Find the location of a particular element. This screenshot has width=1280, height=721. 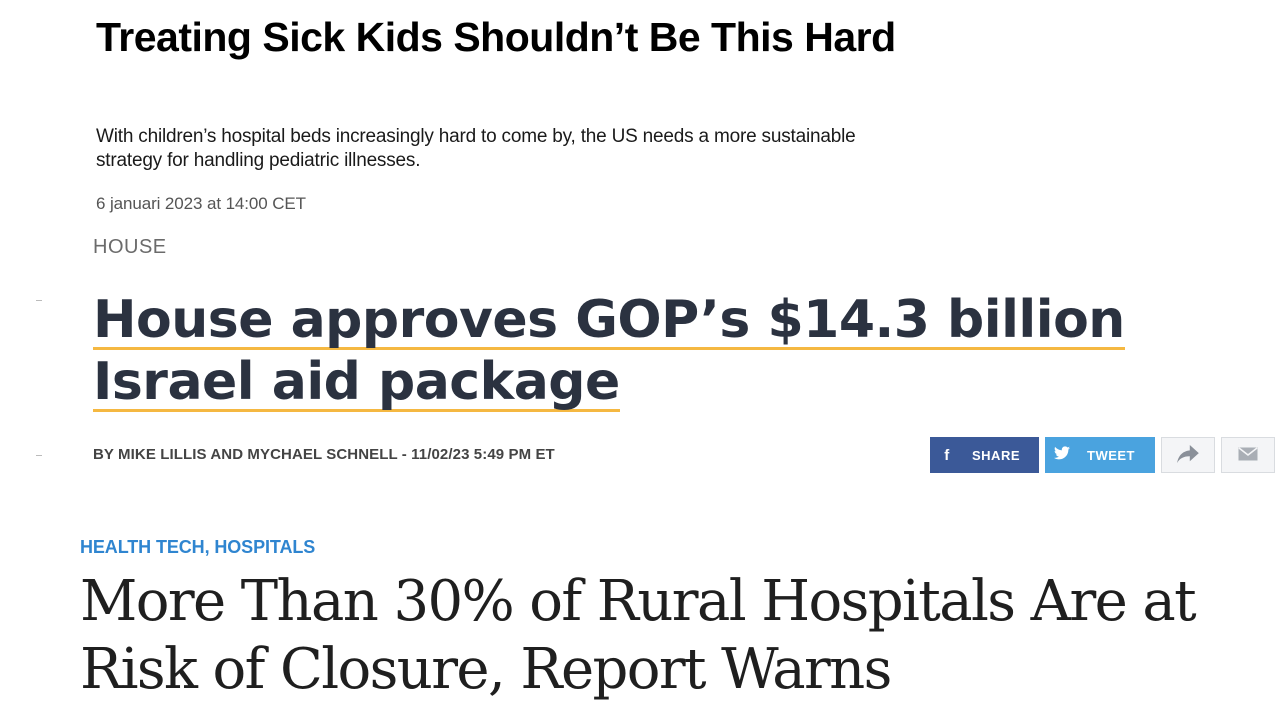

headline-line-2: Israel aid package is located at coordinates (356, 382).